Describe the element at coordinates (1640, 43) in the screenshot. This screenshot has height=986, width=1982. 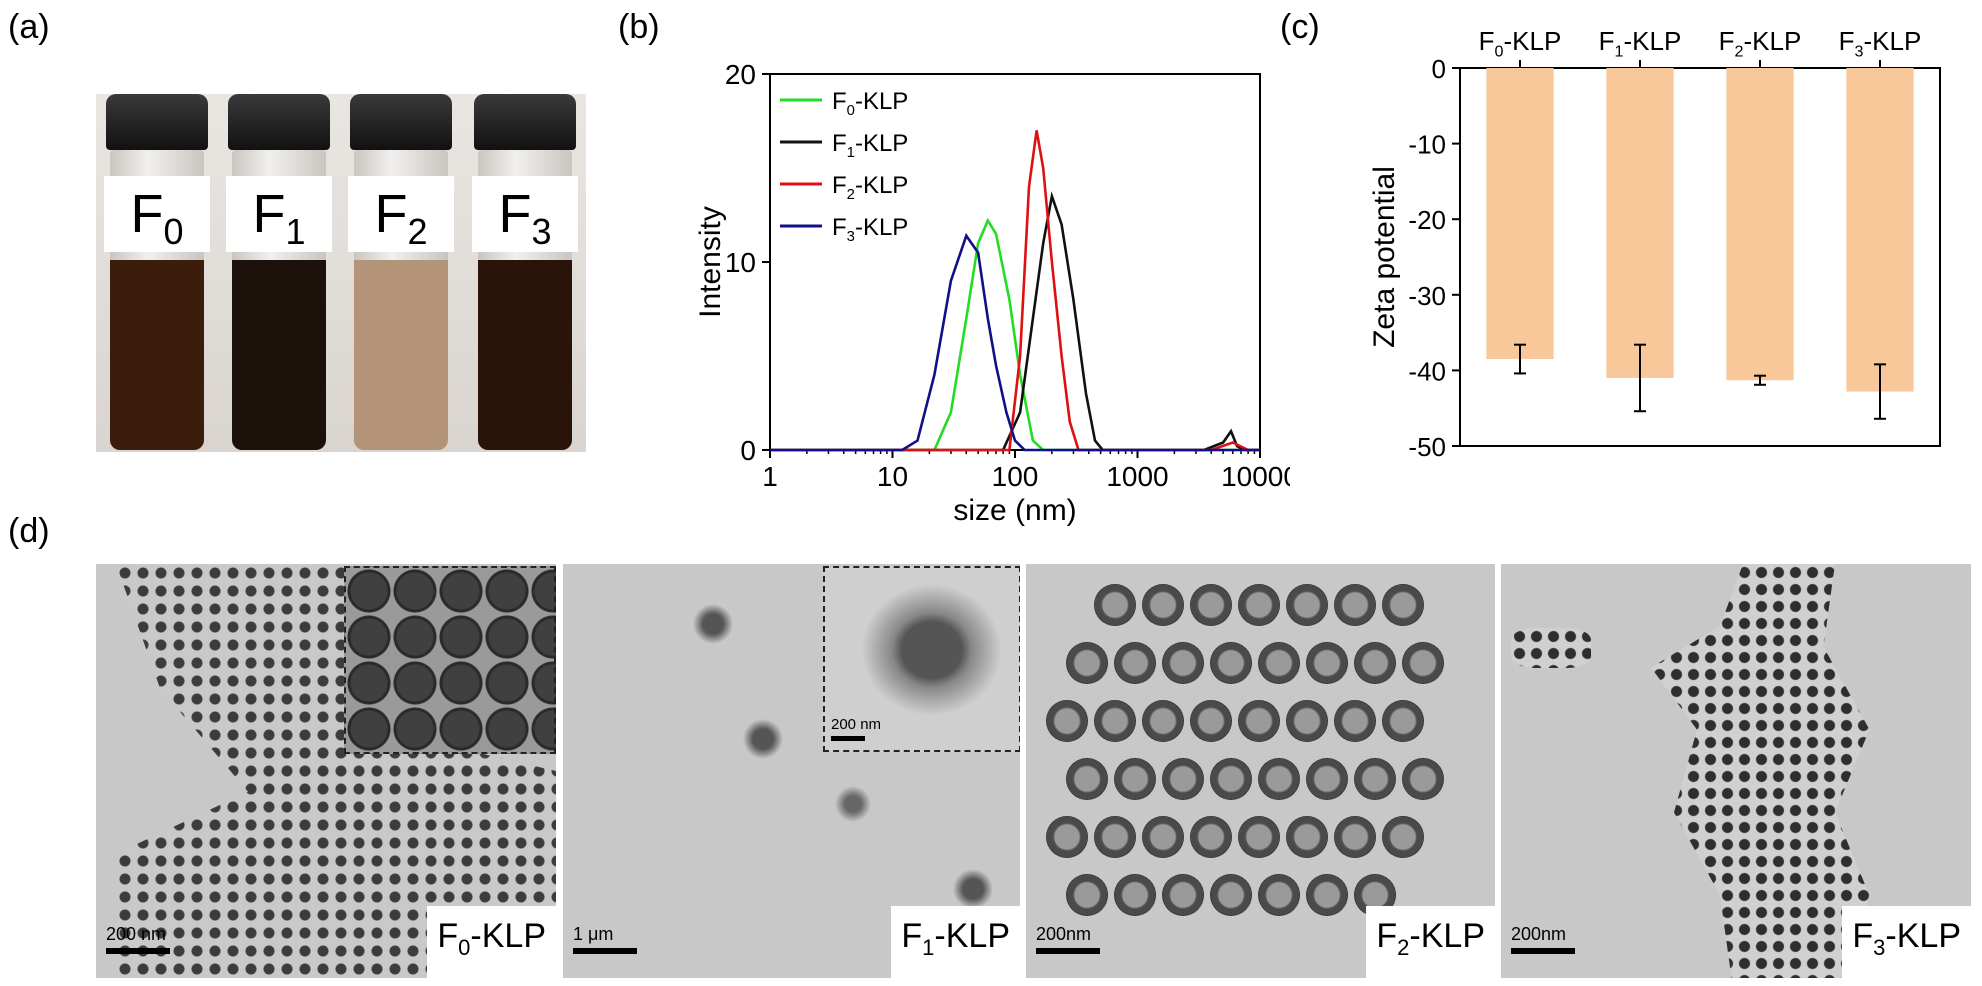
I see `category-label-1: F1-KLP` at that location.